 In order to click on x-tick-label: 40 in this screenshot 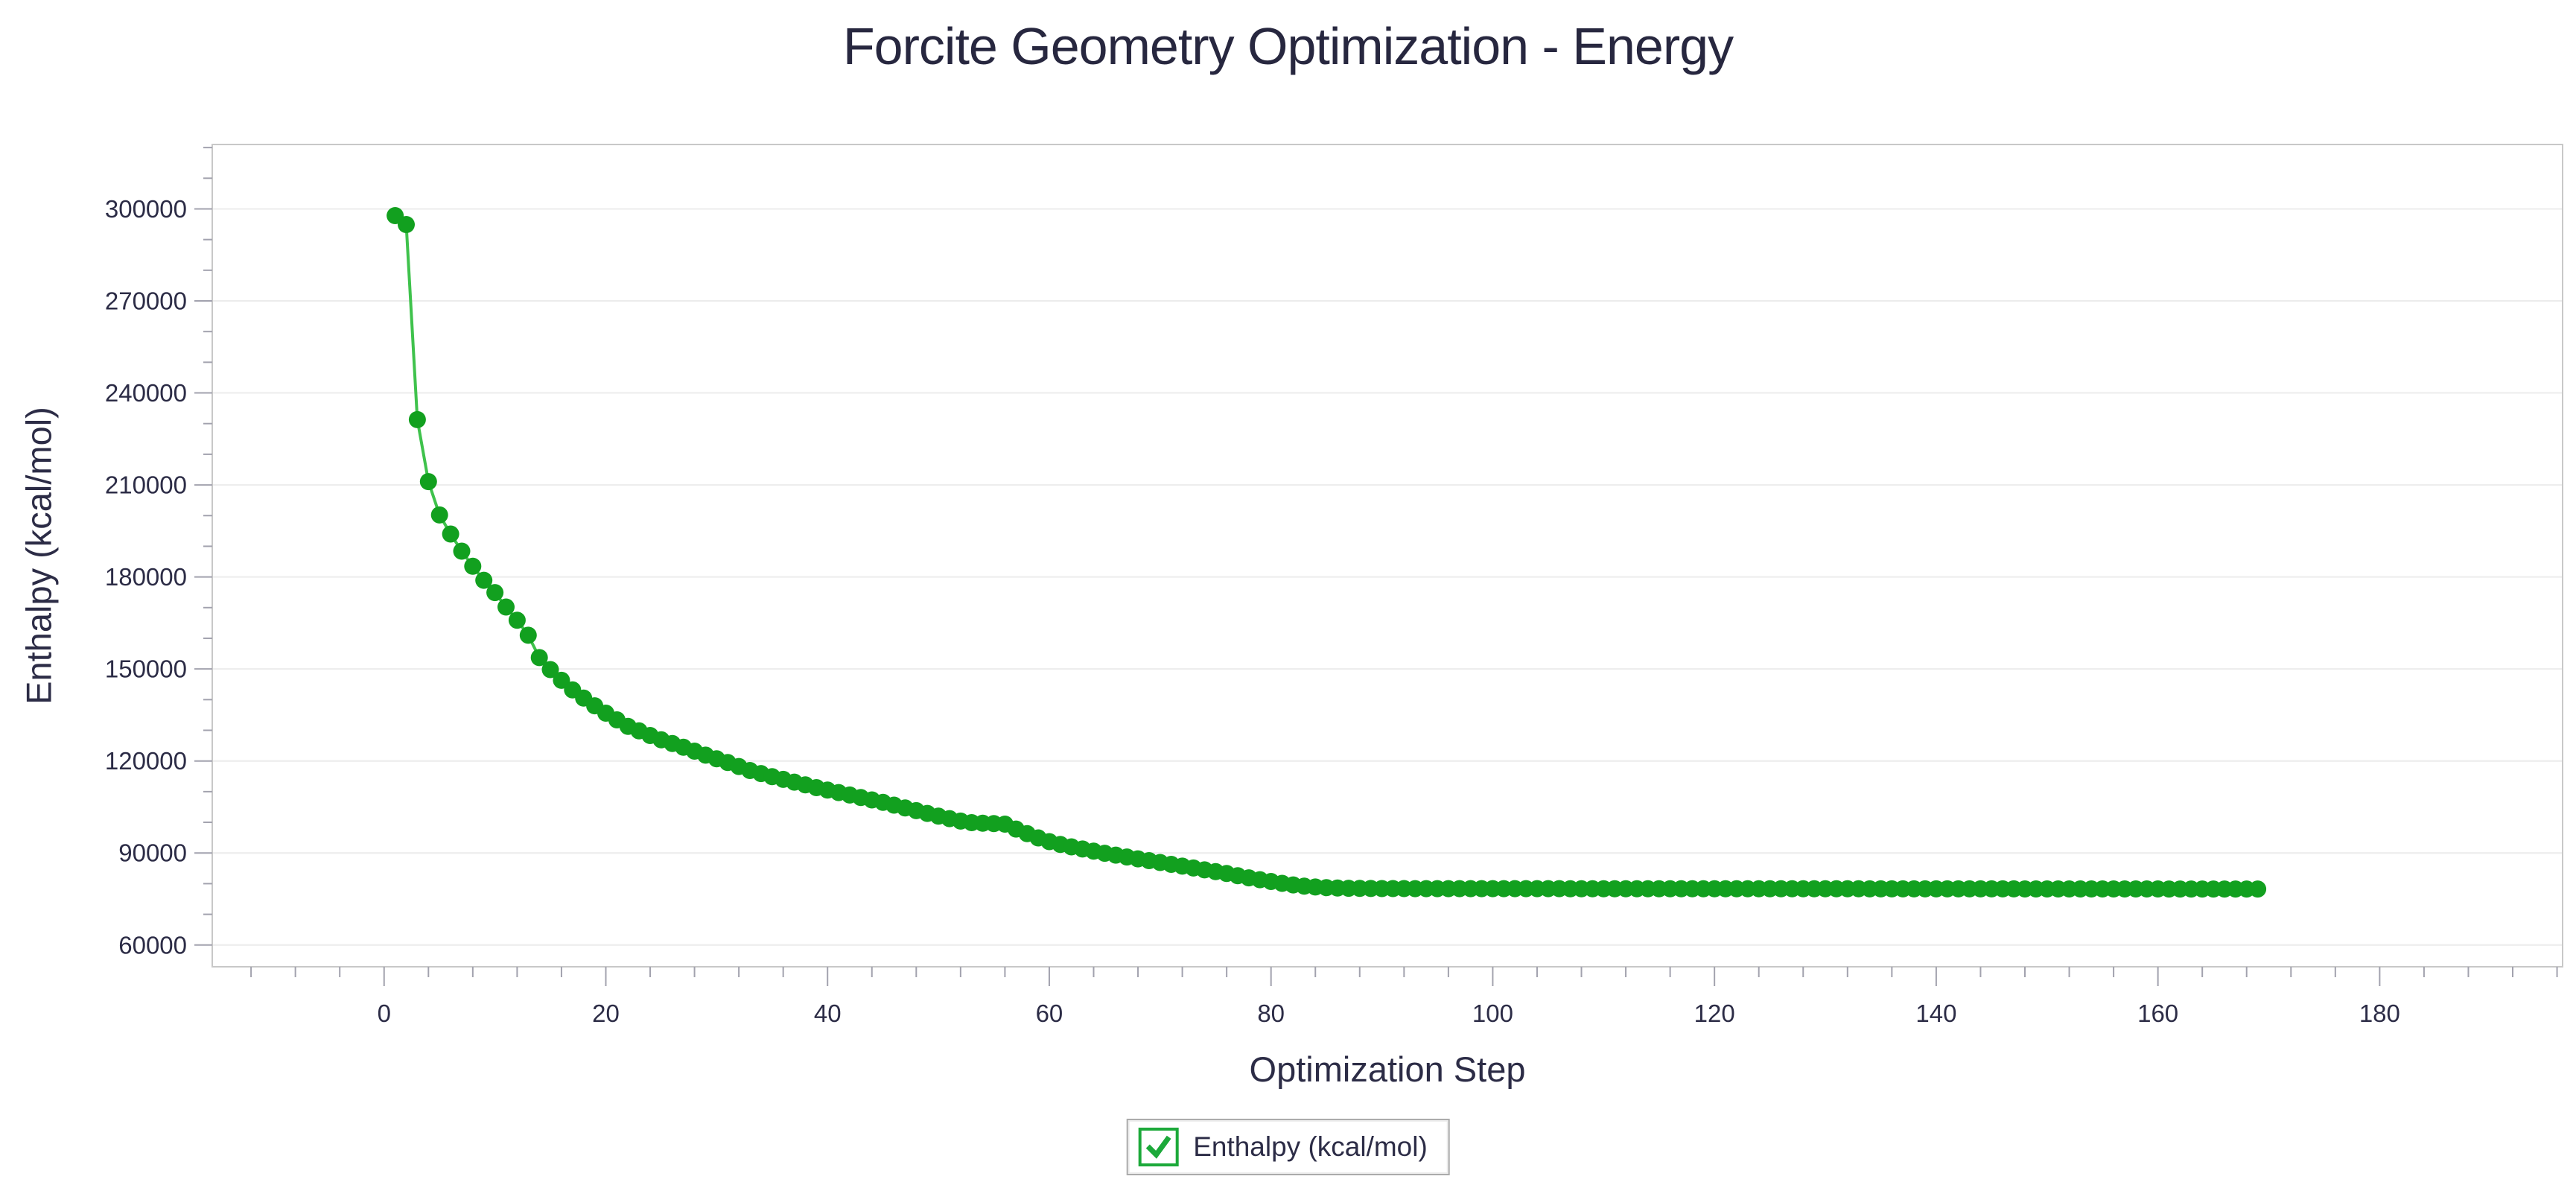, I will do `click(828, 1013)`.